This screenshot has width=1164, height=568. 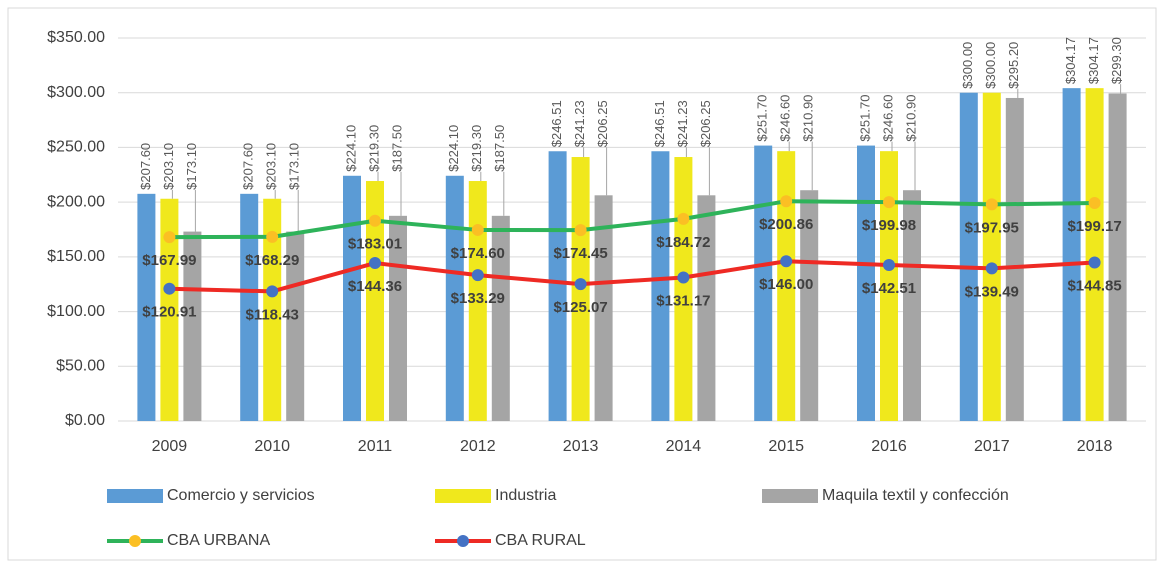 I want to click on bar-value-label: $187.50, so click(x=396, y=148).